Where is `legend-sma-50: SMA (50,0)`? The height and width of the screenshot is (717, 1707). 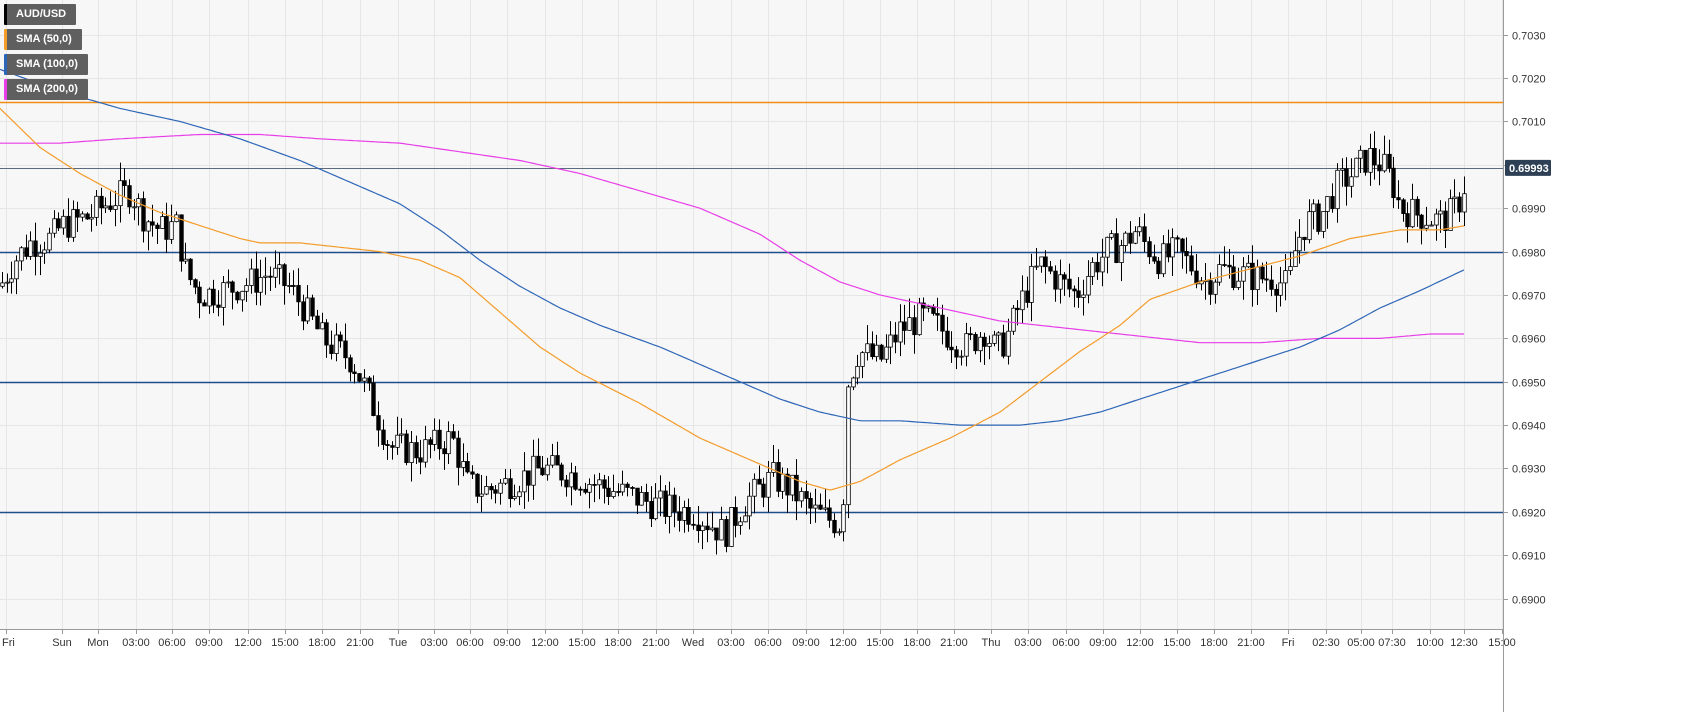 legend-sma-50: SMA (50,0) is located at coordinates (43, 39).